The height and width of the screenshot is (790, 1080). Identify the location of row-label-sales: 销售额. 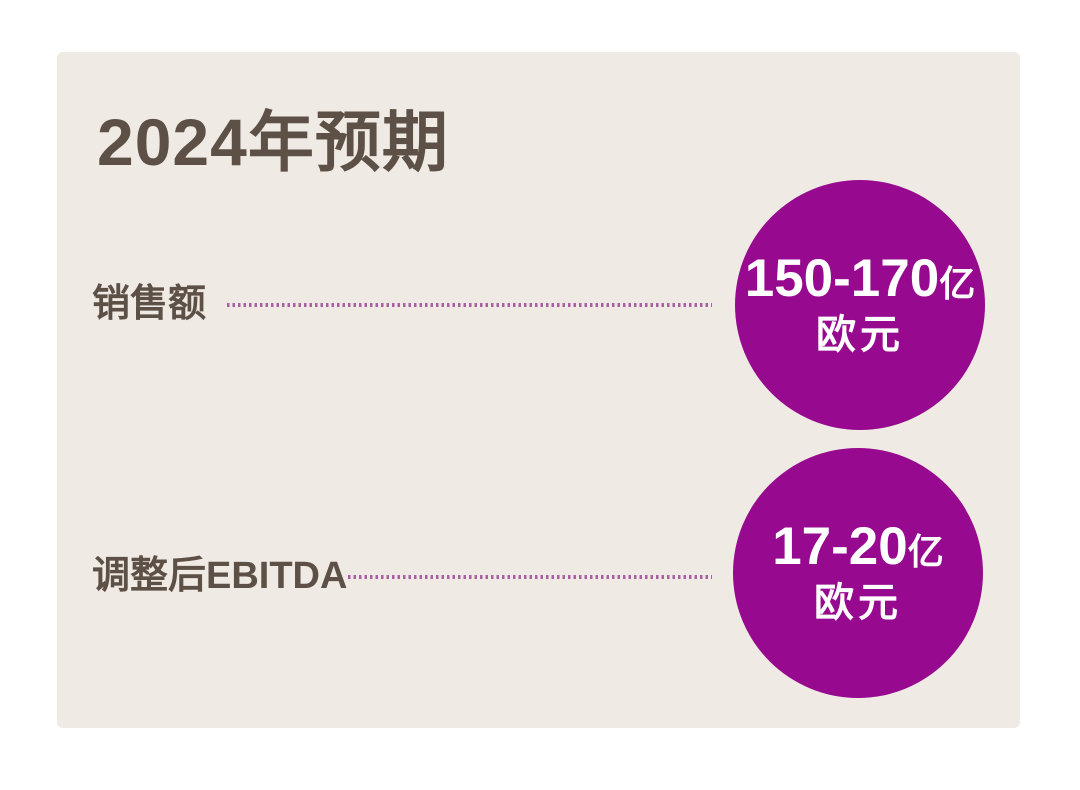
(149, 304).